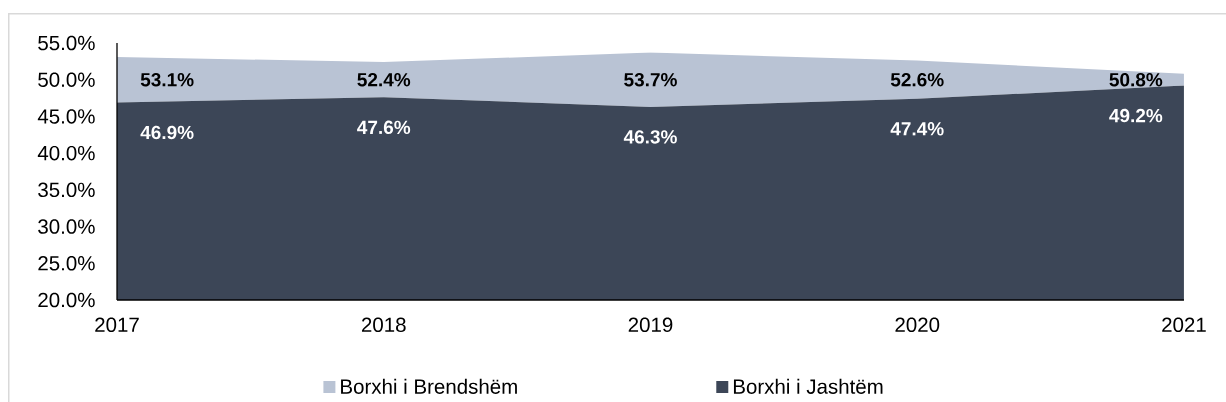 The width and height of the screenshot is (1226, 402). Describe the element at coordinates (384, 79) in the screenshot. I see `data-label: 52.4%` at that location.